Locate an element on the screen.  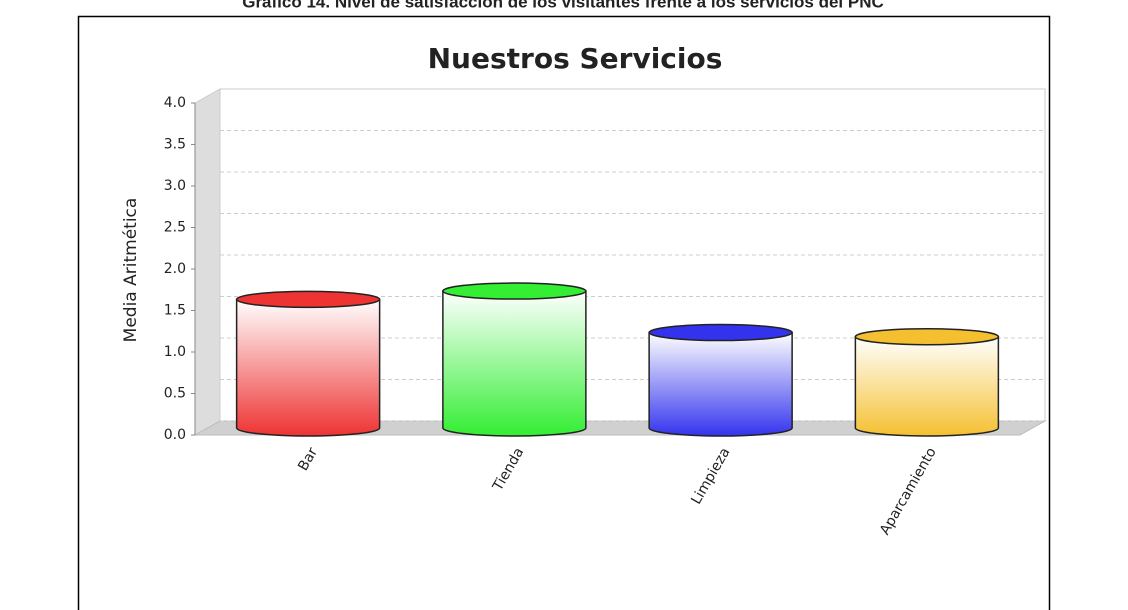
y-tick-label: 1.0 is located at coordinates (175, 352).